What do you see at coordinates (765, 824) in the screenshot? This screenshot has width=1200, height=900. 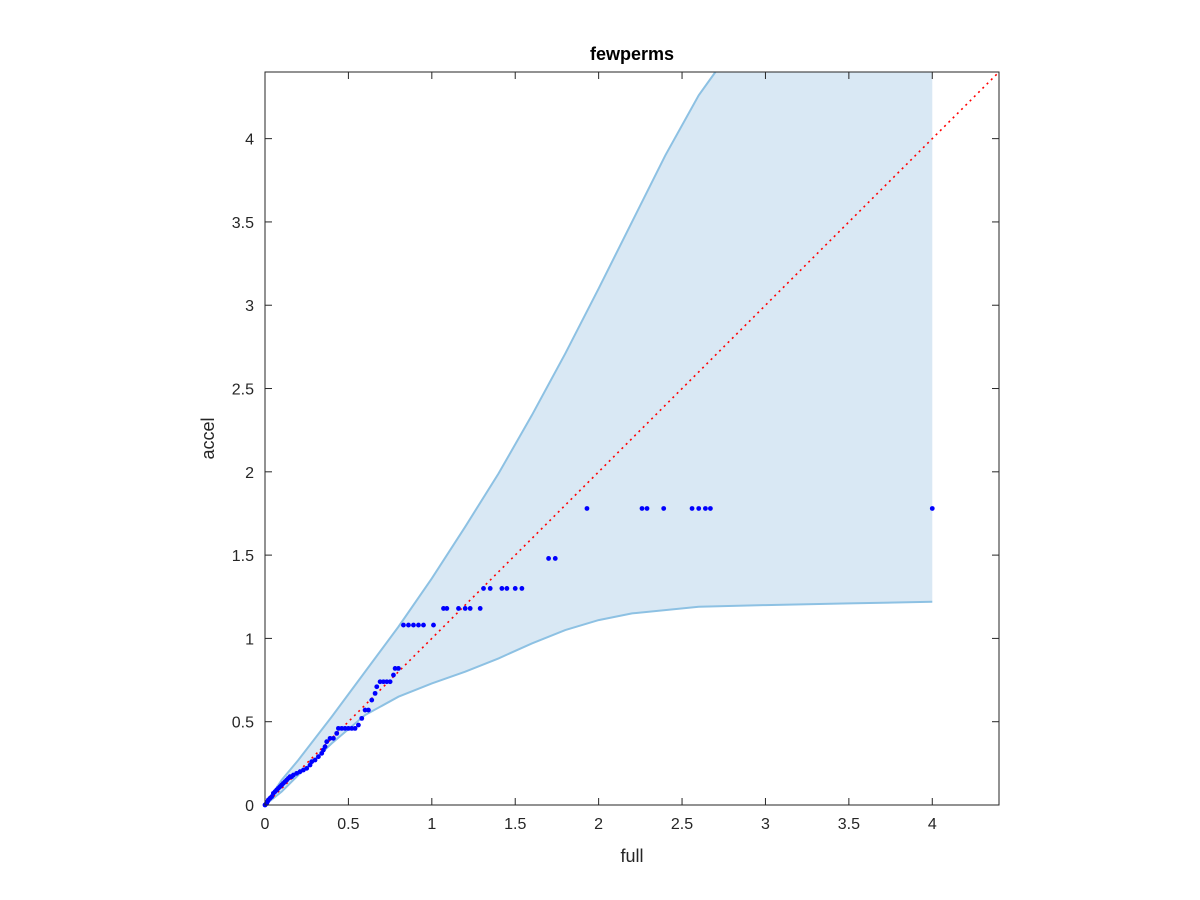 I see `x-tick-label: 3` at bounding box center [765, 824].